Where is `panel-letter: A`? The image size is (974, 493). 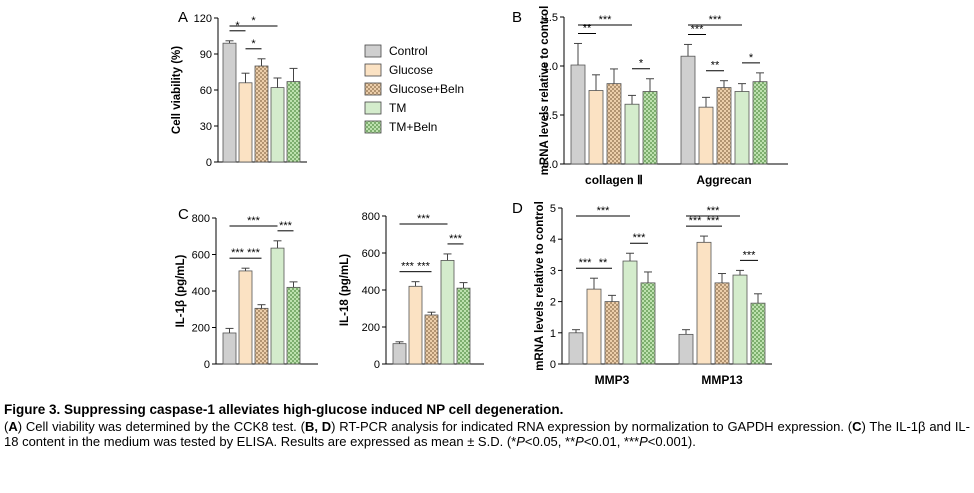 panel-letter: A is located at coordinates (183, 17).